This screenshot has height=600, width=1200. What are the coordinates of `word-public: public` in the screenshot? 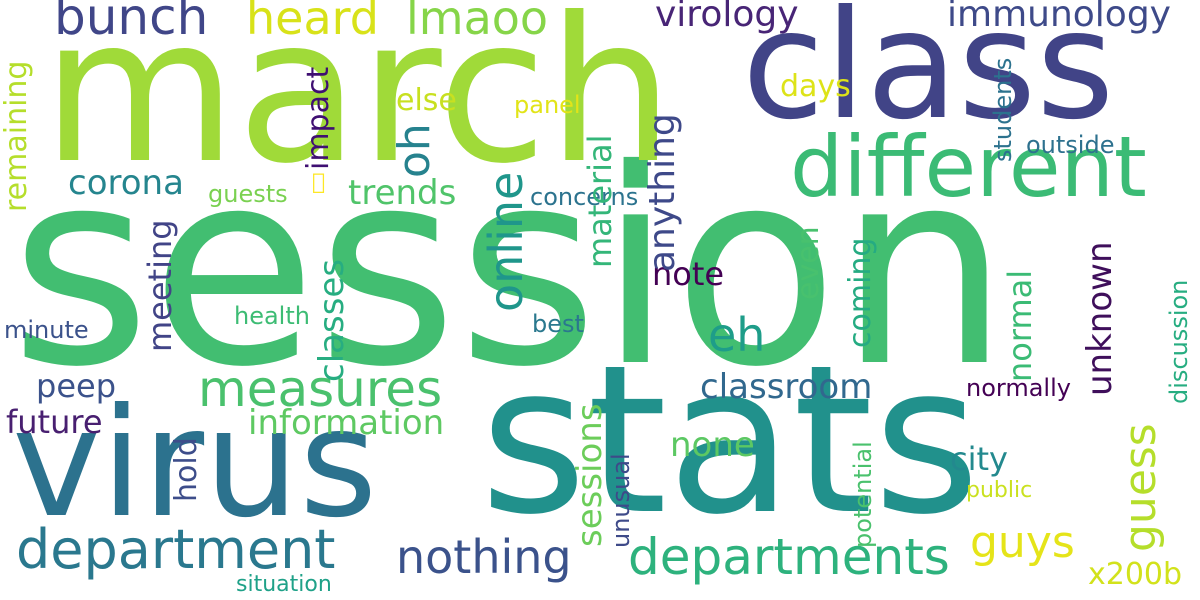 It's located at (999, 490).